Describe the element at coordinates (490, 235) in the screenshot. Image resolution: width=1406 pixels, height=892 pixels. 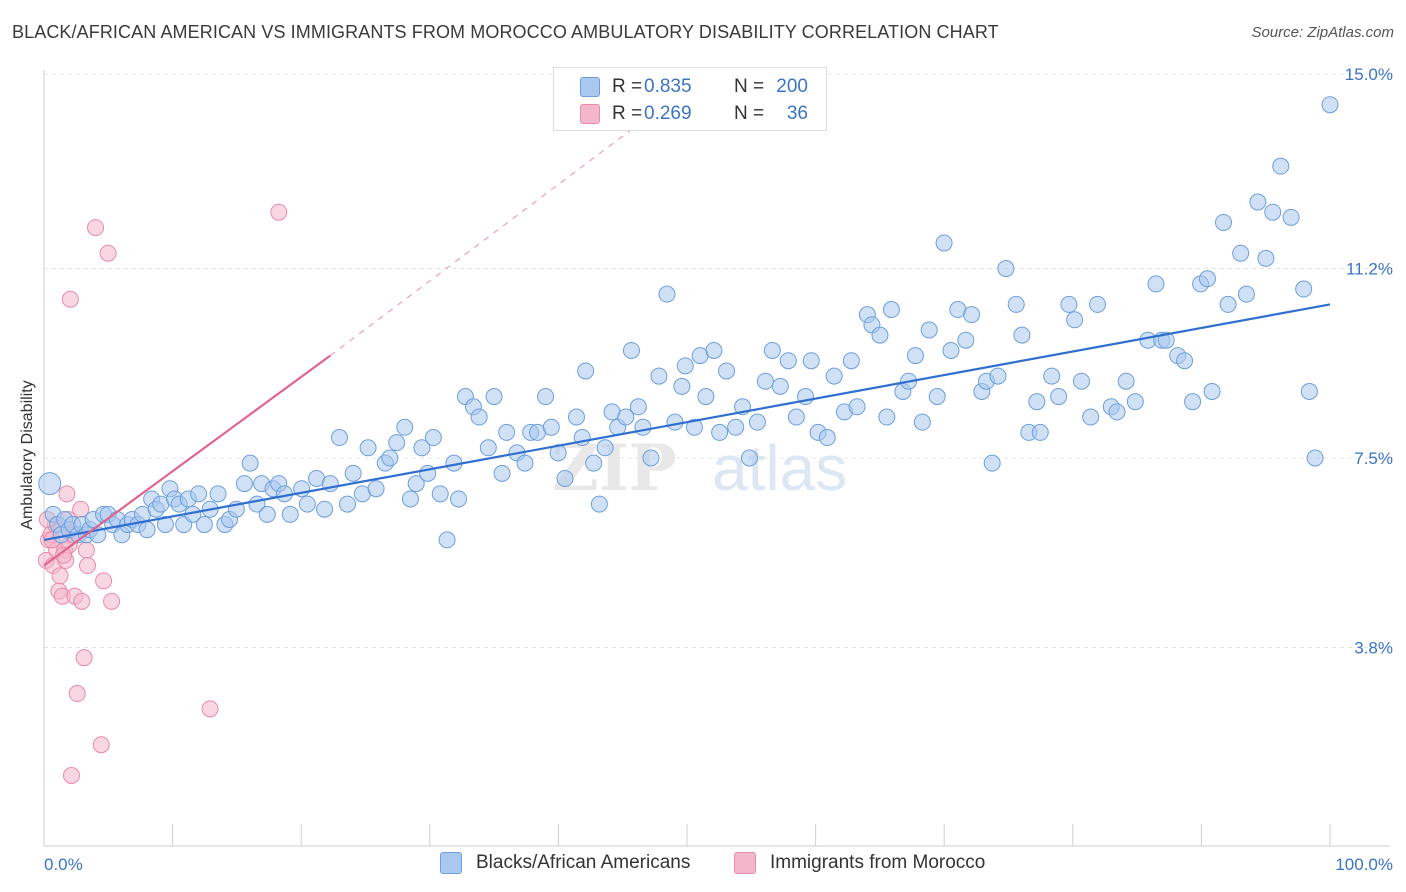
I see `trend-line-morocco-extension` at that location.